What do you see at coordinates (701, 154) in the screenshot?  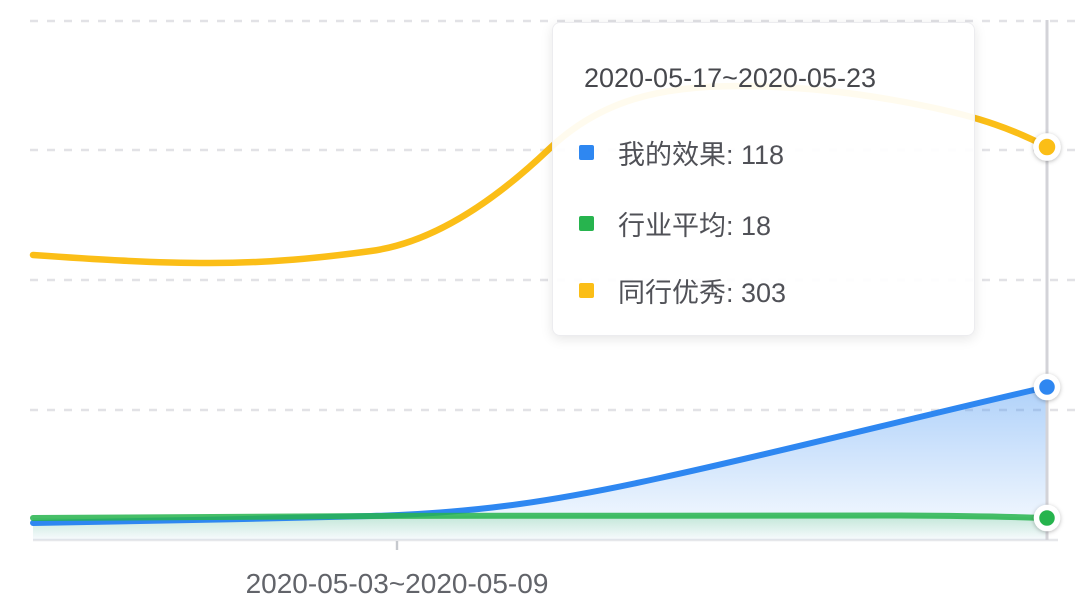 I see `tooltip-row-text: 我的效果: 118` at bounding box center [701, 154].